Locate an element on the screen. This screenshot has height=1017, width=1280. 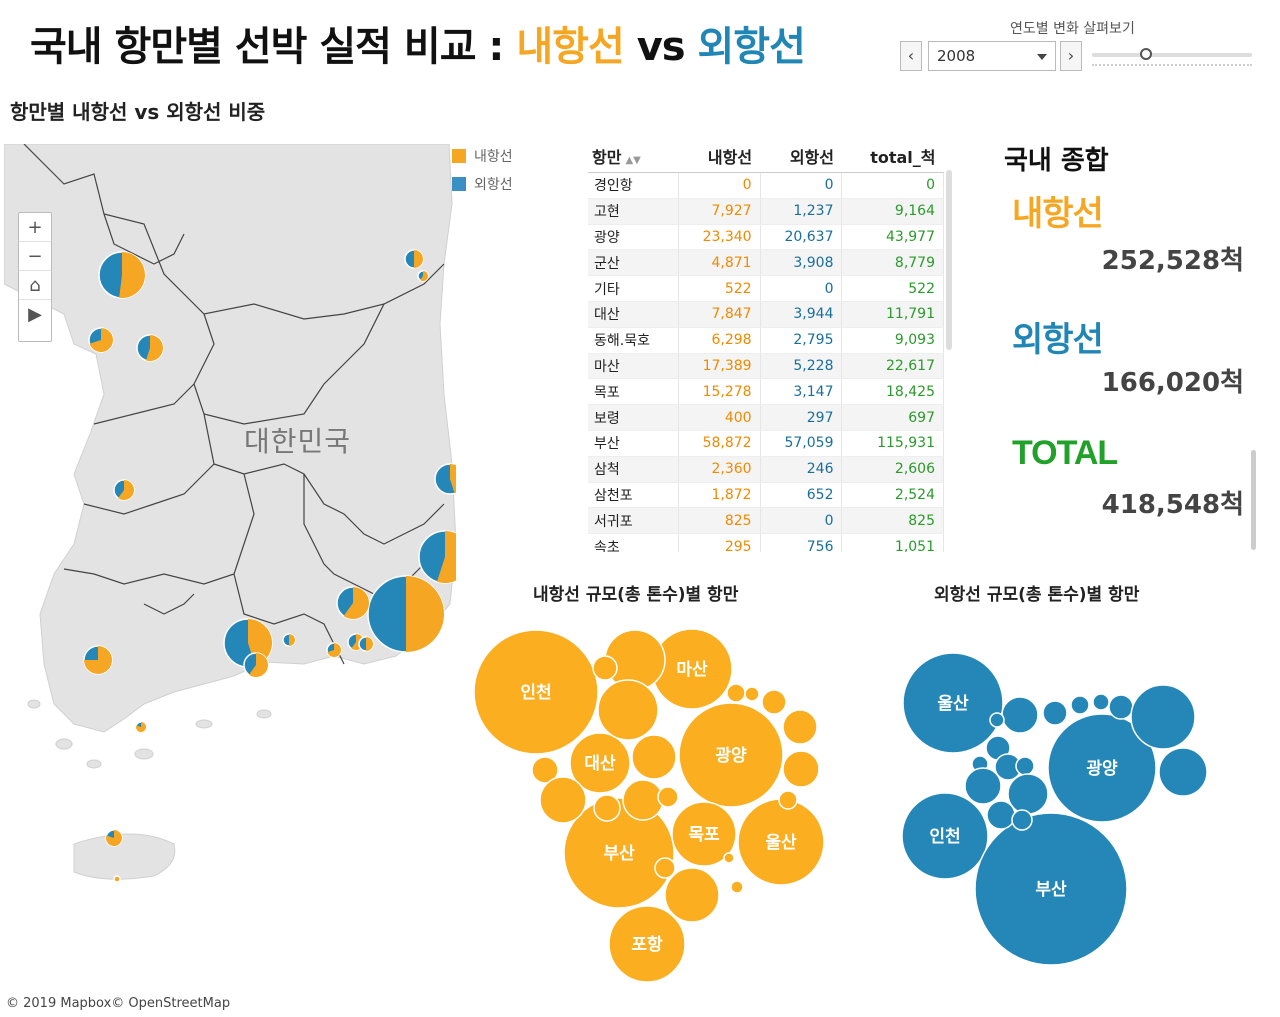
domestic-bubble: 포항 is located at coordinates (647, 944).